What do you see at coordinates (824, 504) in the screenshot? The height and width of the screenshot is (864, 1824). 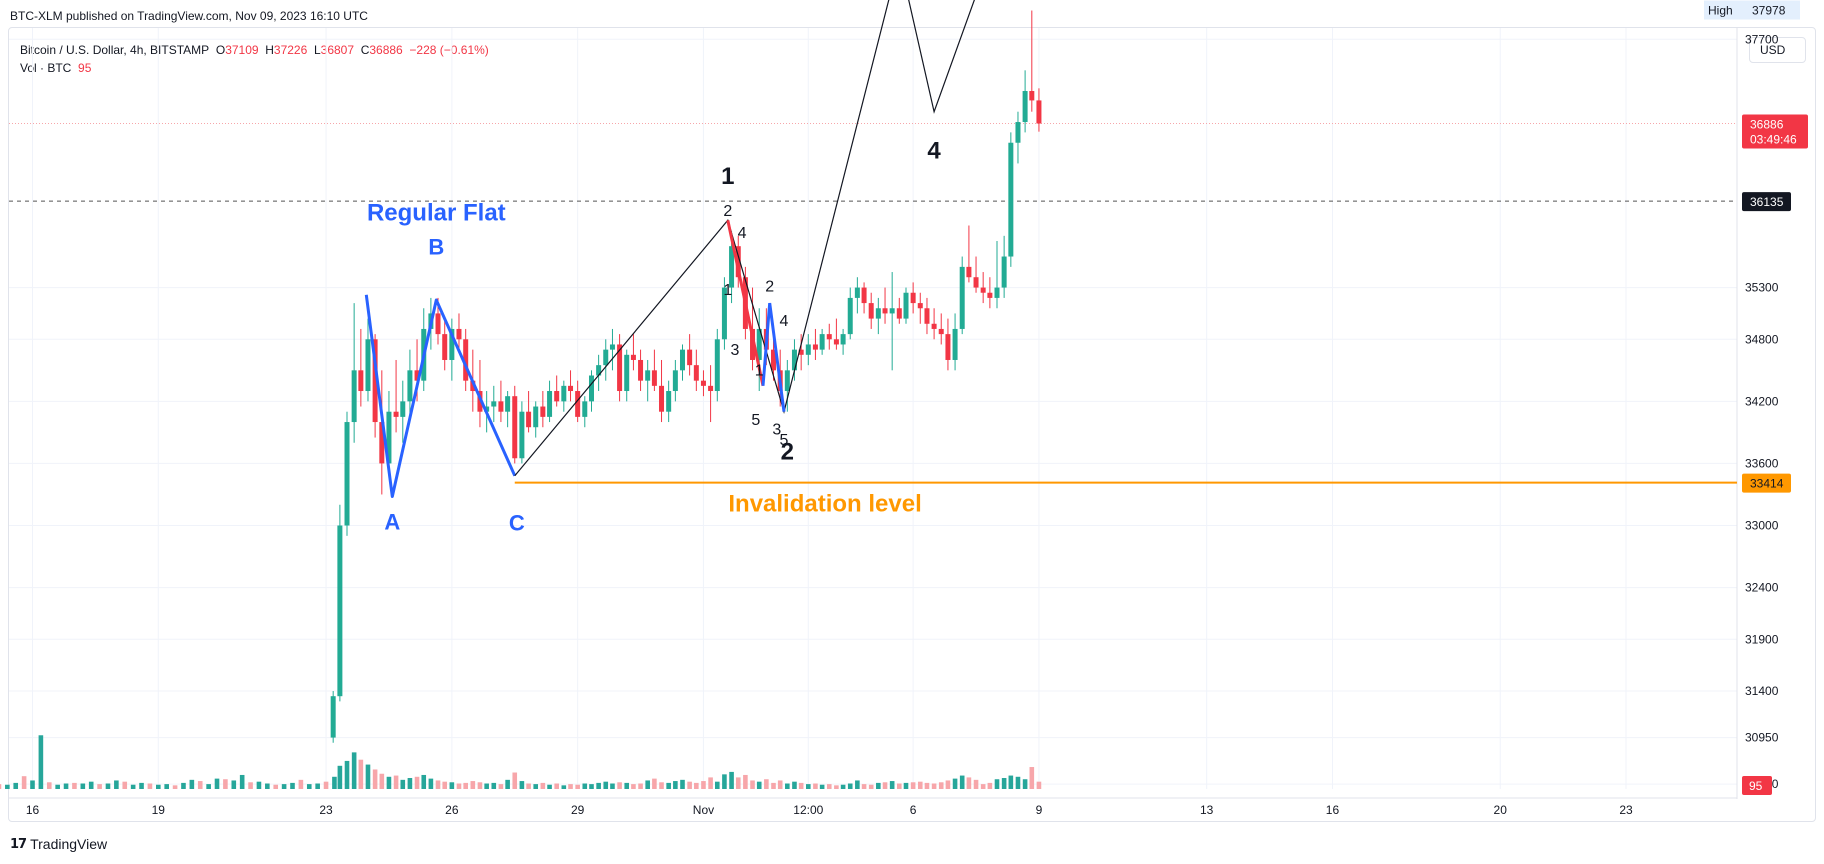 I see `invalidation-label: Invalidation level` at bounding box center [824, 504].